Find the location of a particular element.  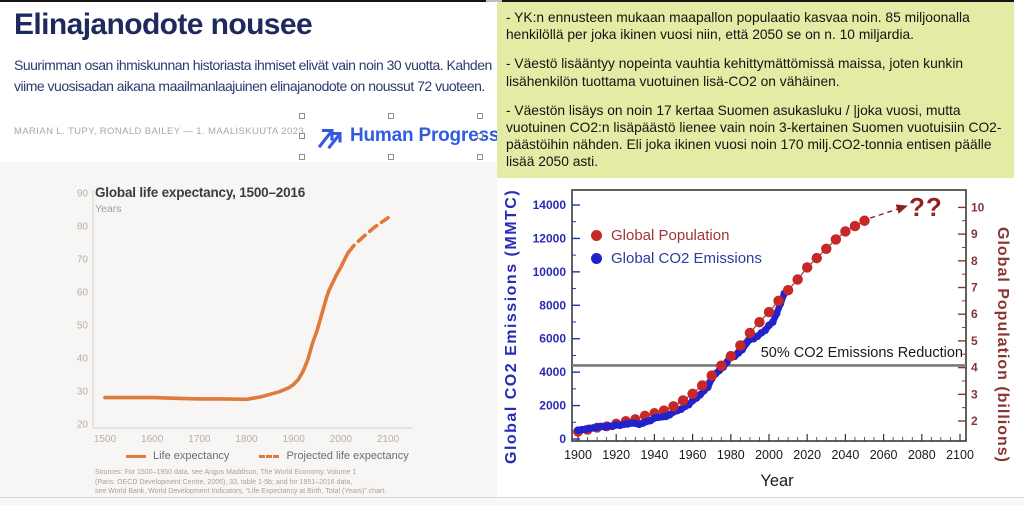

svg-text: 5 is located at coordinates (974, 341).